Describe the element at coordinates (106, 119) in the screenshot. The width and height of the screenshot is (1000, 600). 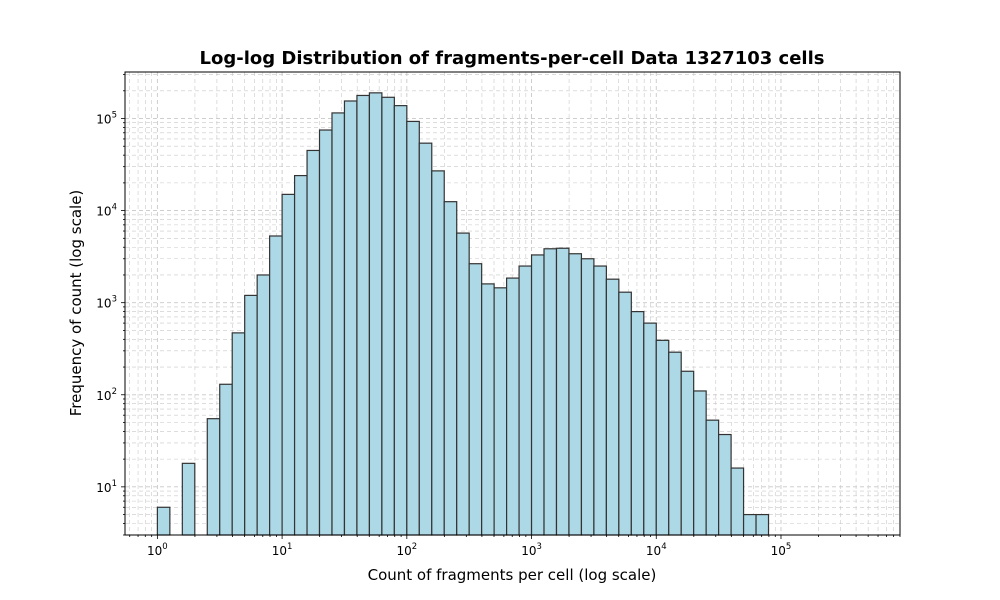
I see `y-tick-label: 10⁵` at that location.